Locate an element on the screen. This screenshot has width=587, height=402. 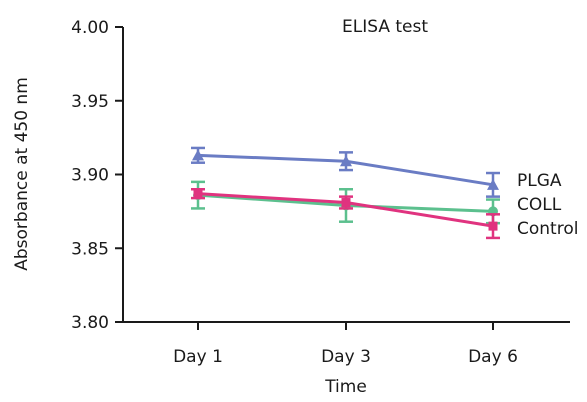
y-tick-label: 3.95 is located at coordinates (90, 102).